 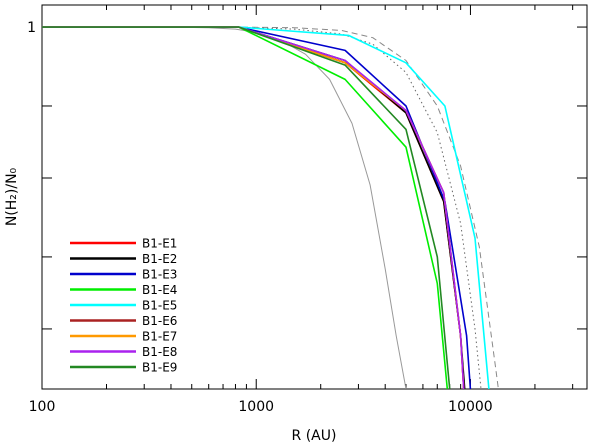 What do you see at coordinates (159, 337) in the screenshot?
I see `legend-label: B1-E7` at bounding box center [159, 337].